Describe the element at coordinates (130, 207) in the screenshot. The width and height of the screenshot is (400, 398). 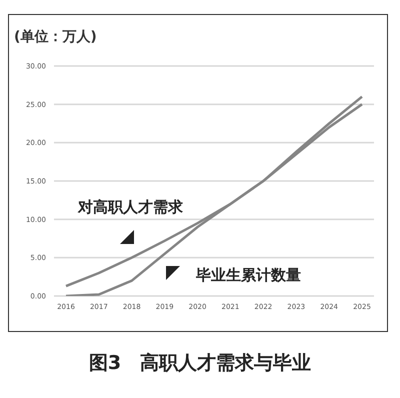
I see `series-label: 对高职人才需求` at that location.